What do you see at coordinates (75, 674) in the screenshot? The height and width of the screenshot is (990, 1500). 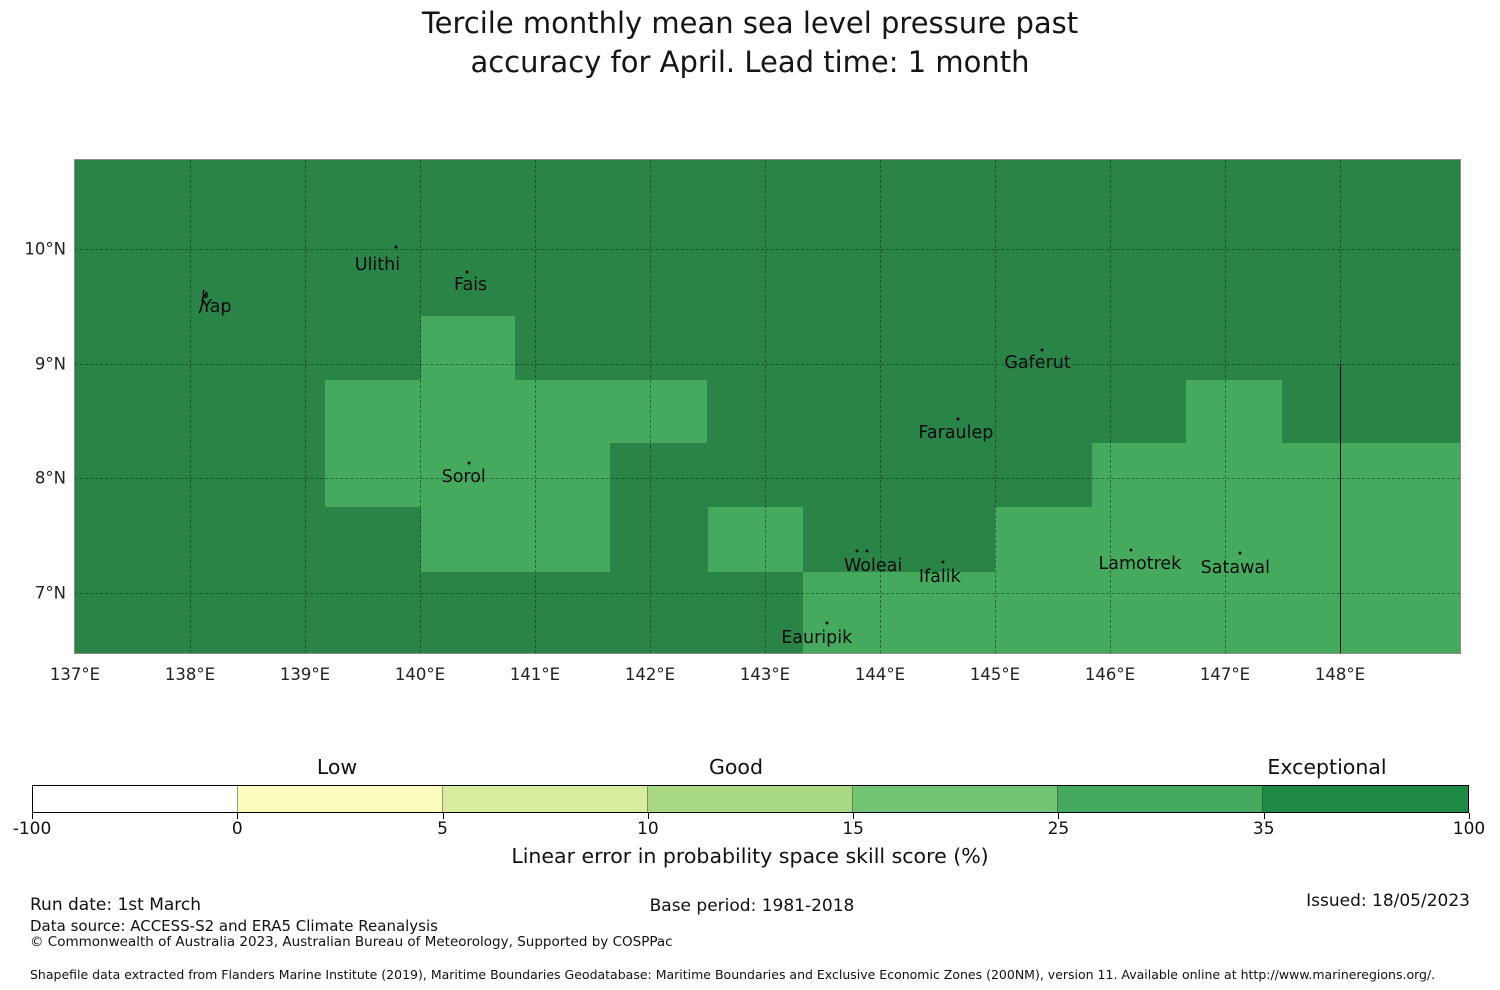 I see `x-tick-label: 137°E` at bounding box center [75, 674].